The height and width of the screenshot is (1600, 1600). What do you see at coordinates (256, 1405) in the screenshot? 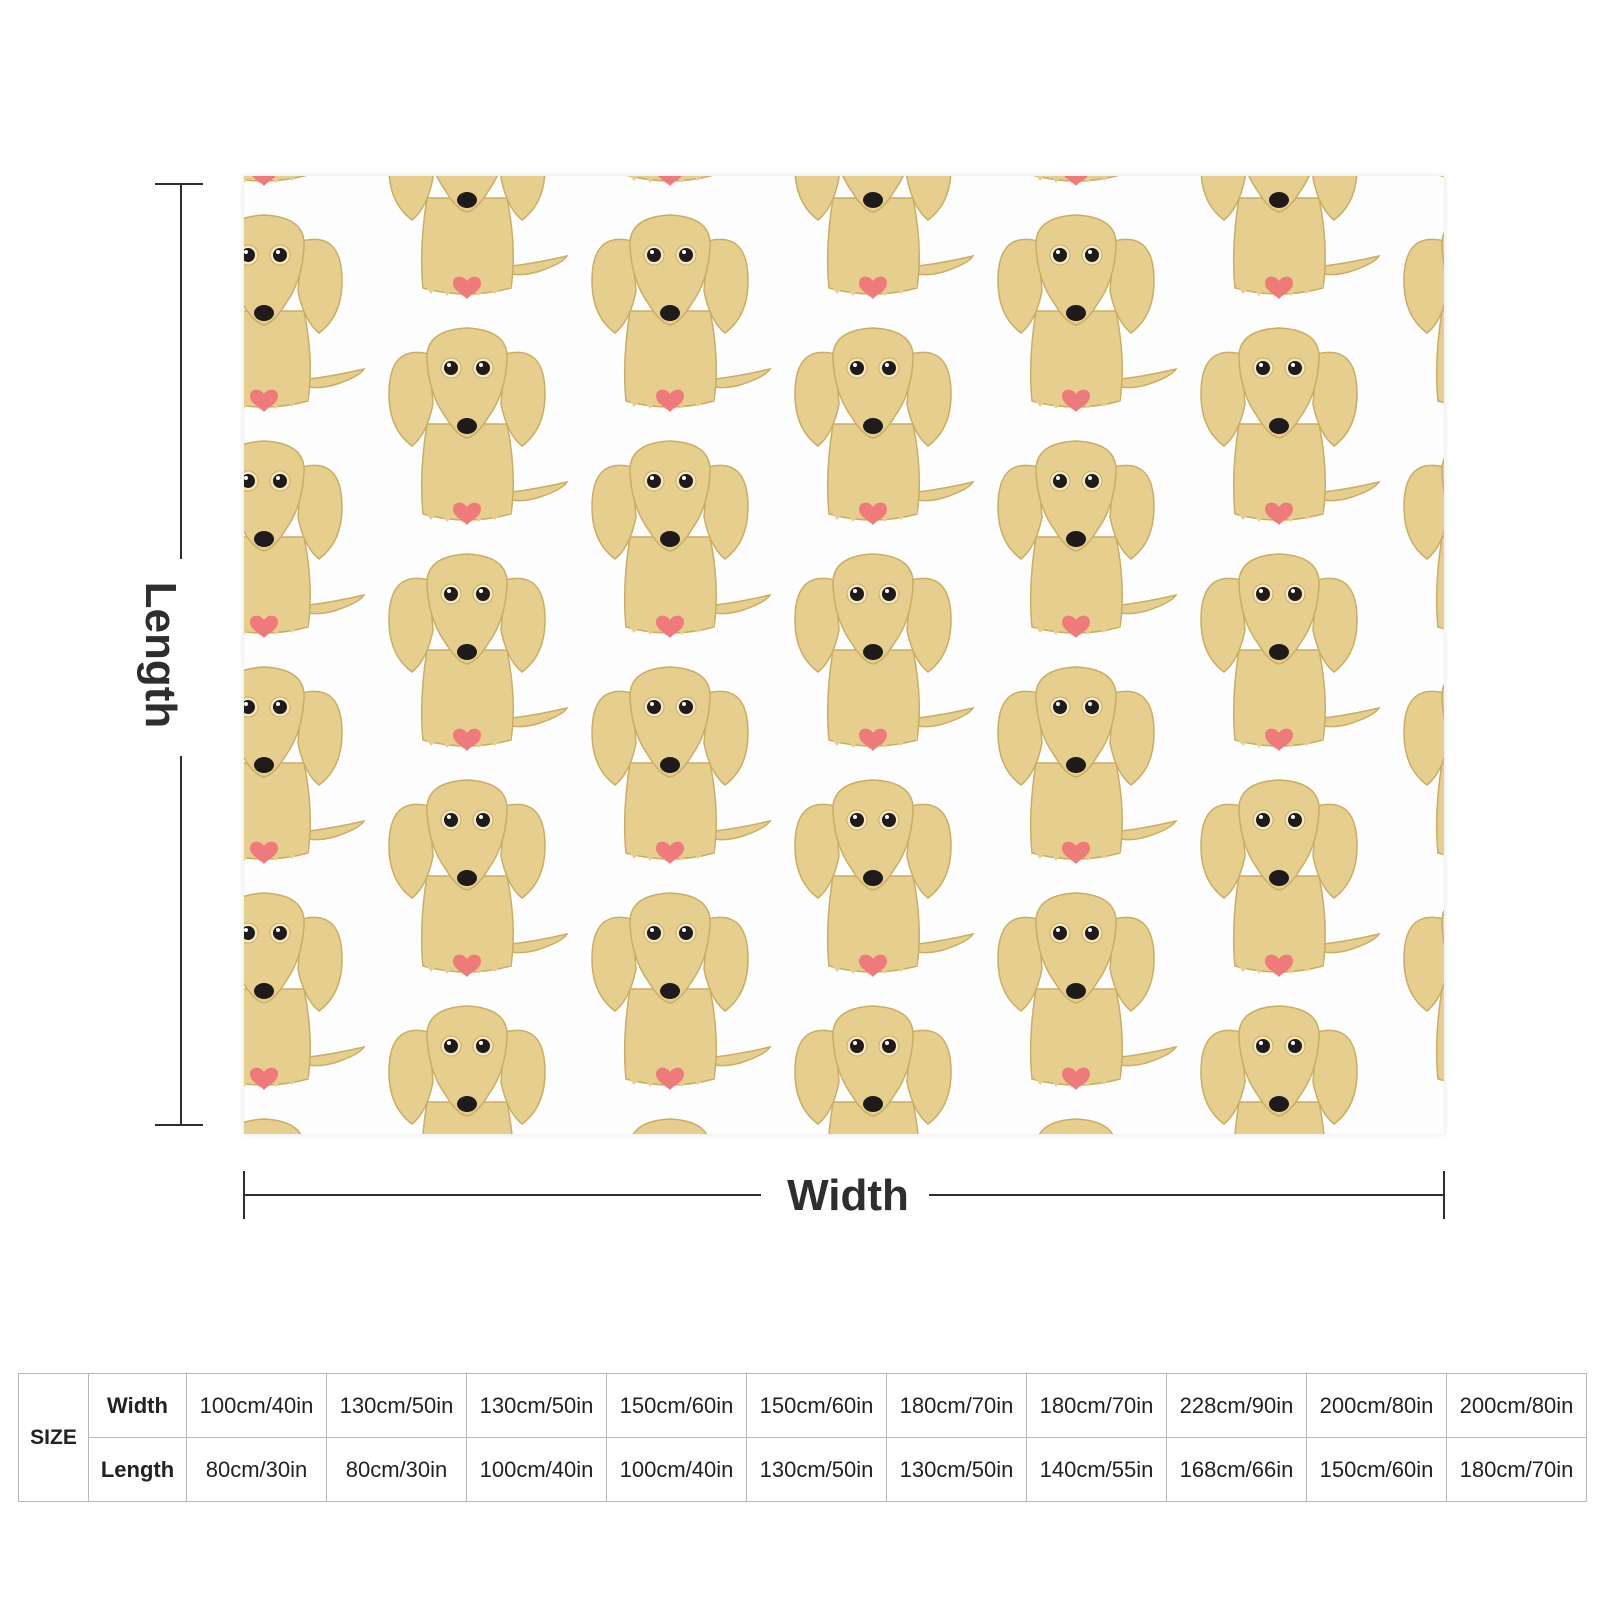
I see `width-cell: 100cm/40in` at bounding box center [256, 1405].